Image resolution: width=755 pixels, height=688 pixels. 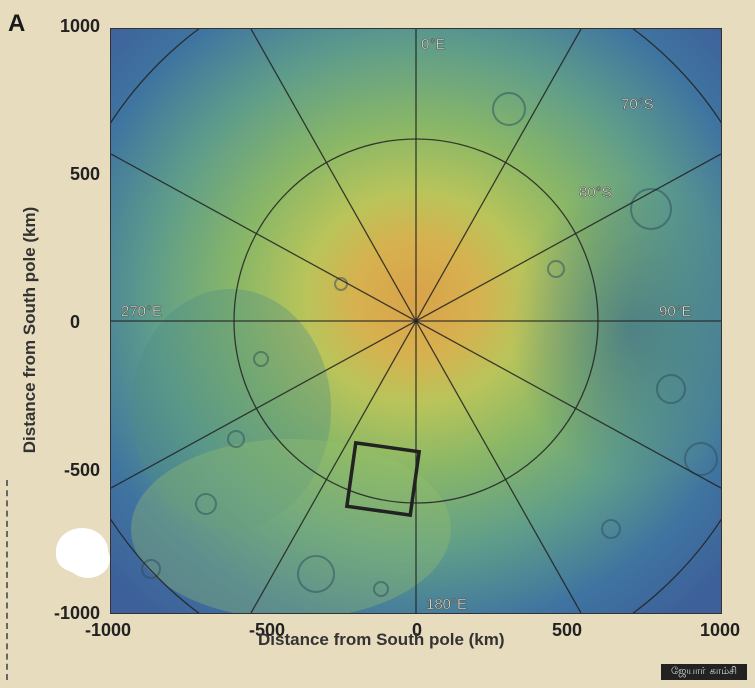 I want to click on y-tick-neg1000: -1000, so click(x=76, y=613).